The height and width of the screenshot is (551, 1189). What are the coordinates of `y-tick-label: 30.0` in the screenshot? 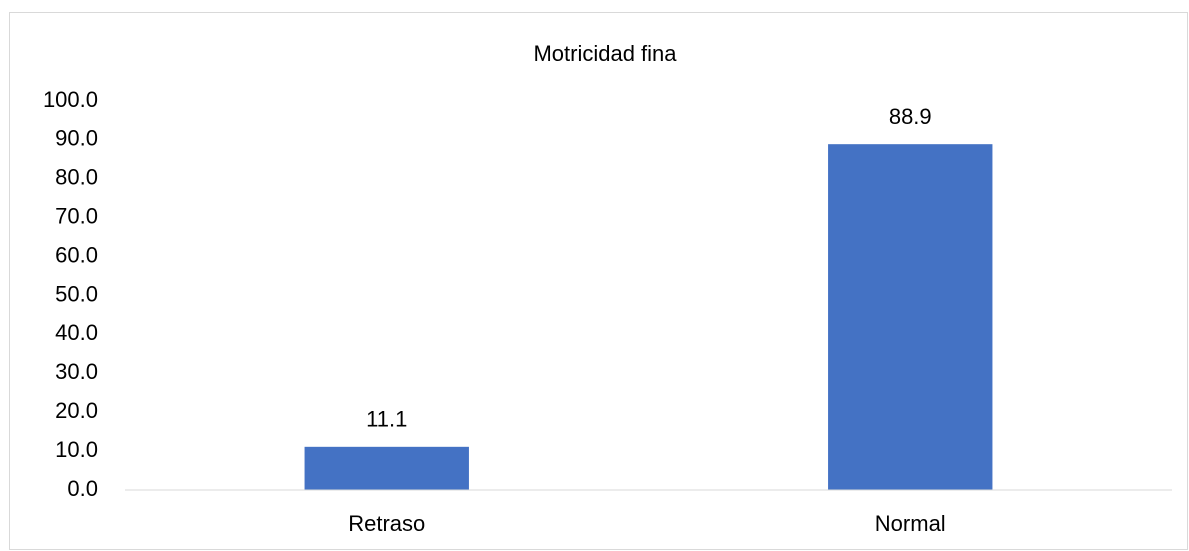 It's located at (76, 371).